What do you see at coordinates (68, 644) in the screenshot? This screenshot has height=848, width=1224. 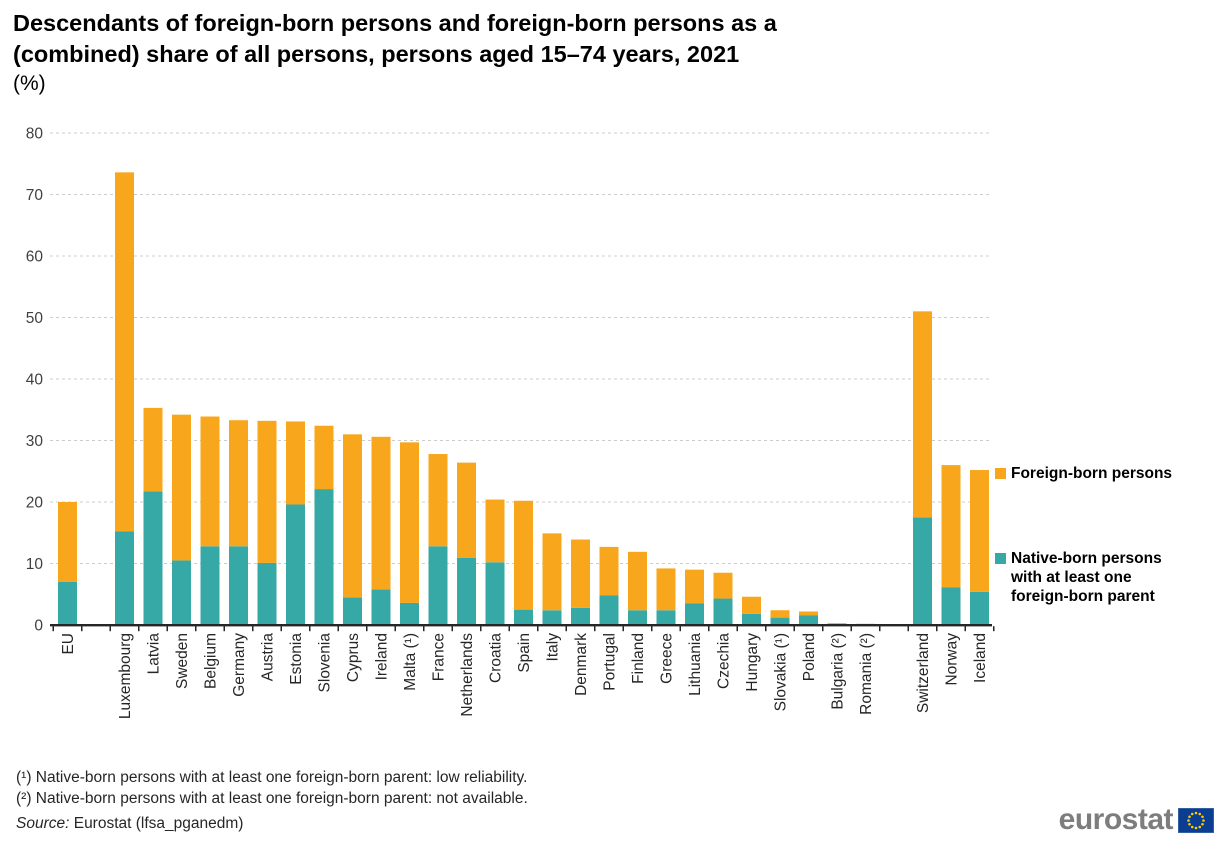 I see `x-label-EU: EU` at bounding box center [68, 644].